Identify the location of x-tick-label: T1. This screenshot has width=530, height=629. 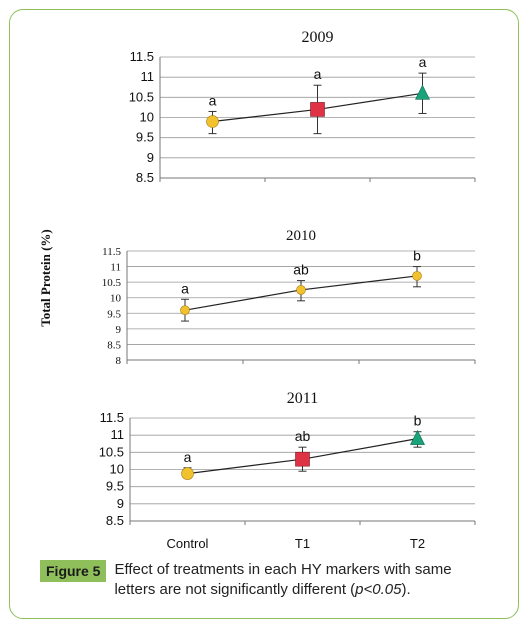
(302, 543).